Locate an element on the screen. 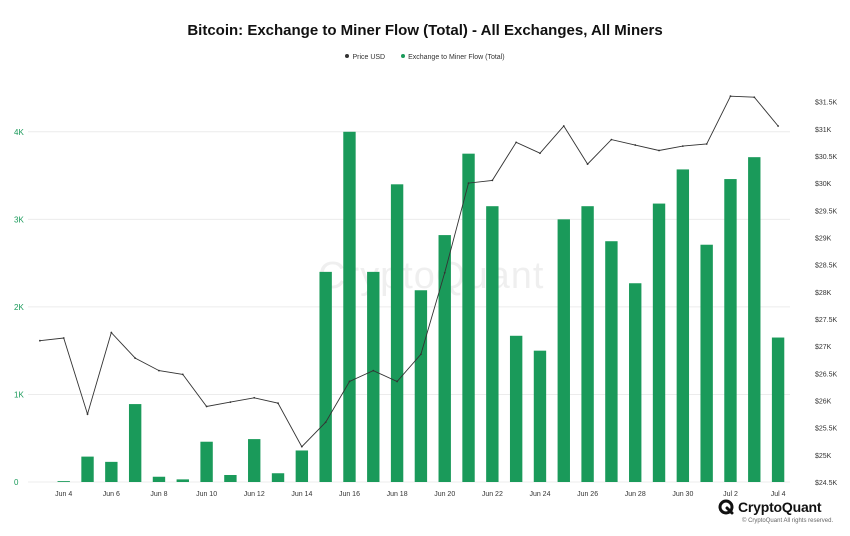 Image resolution: width=850 pixels, height=536 pixels. cryptoquant-logo-icon is located at coordinates (726, 507).